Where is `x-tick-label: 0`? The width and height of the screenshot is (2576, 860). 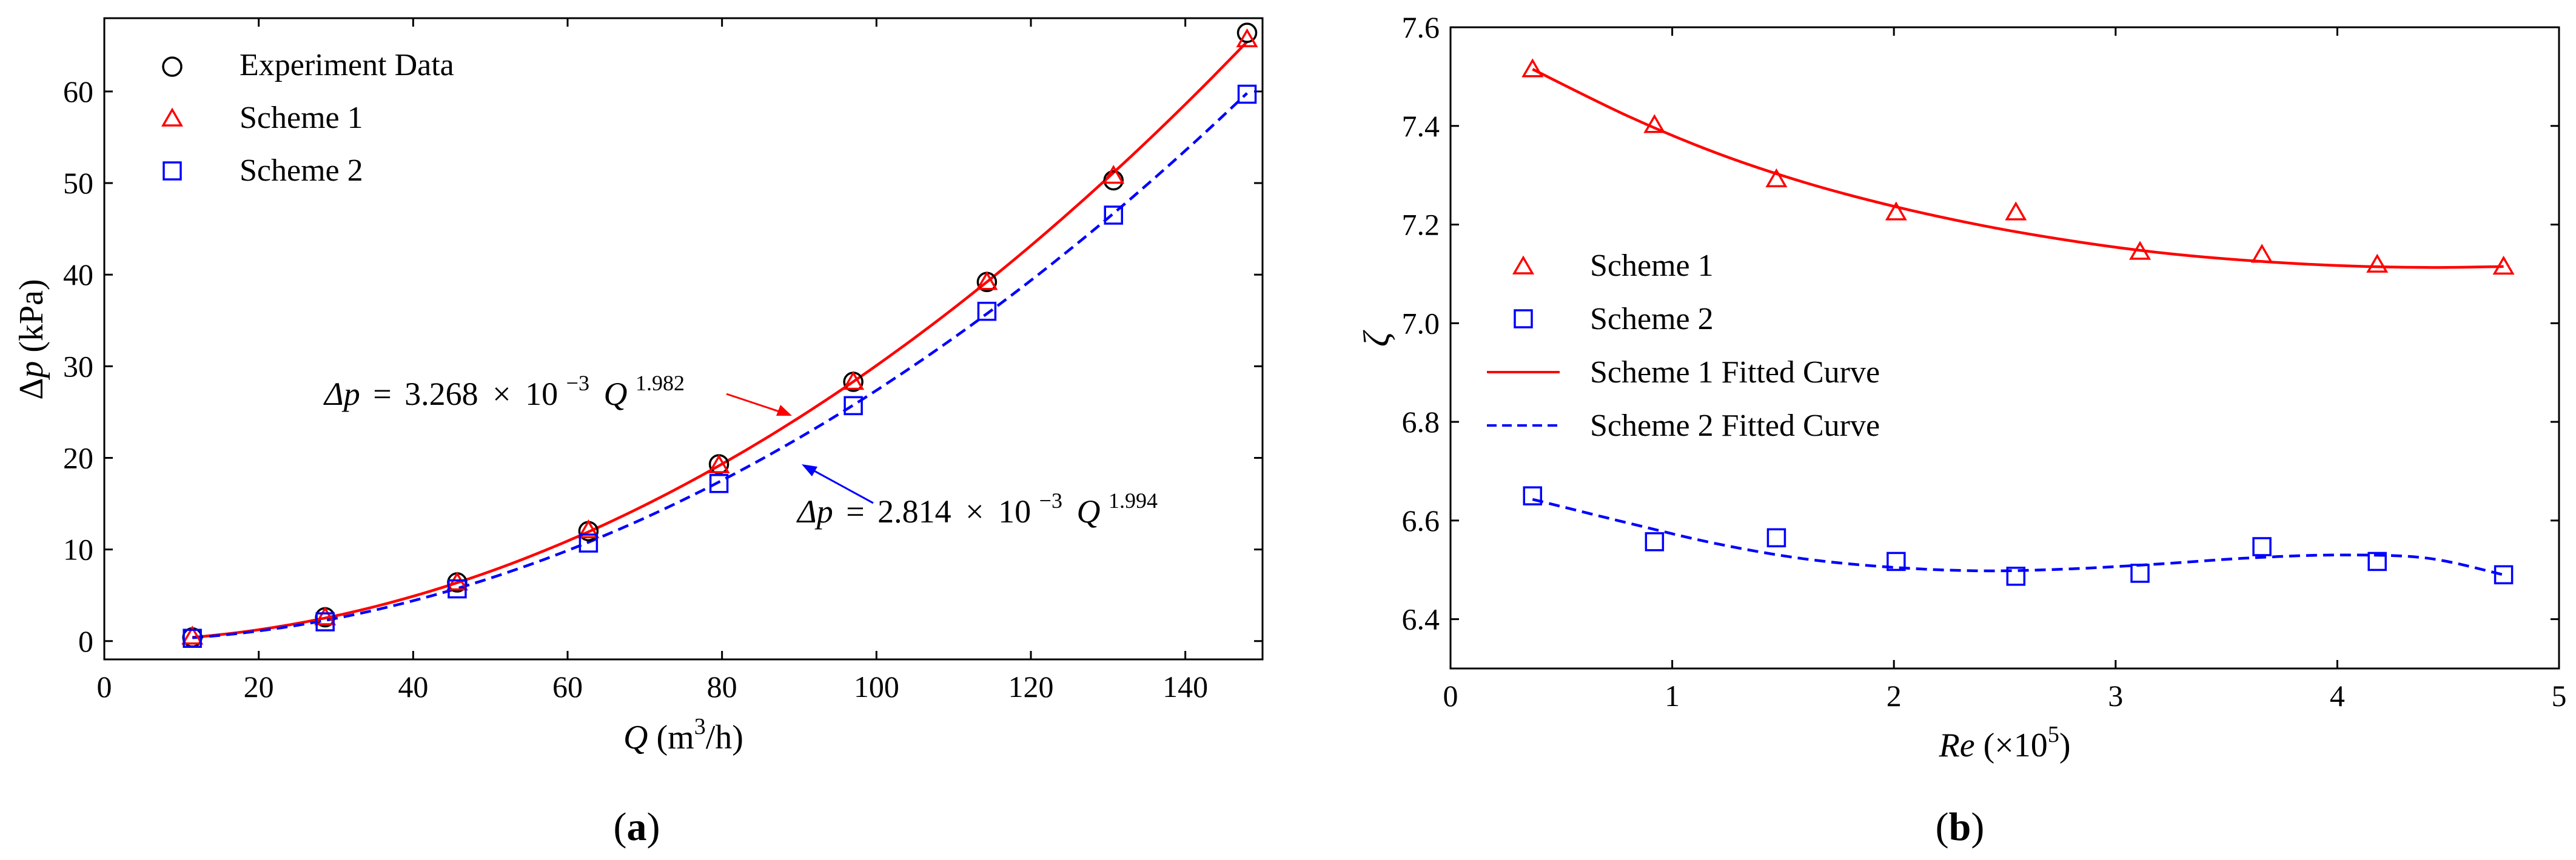
x-tick-label: 0 is located at coordinates (104, 687).